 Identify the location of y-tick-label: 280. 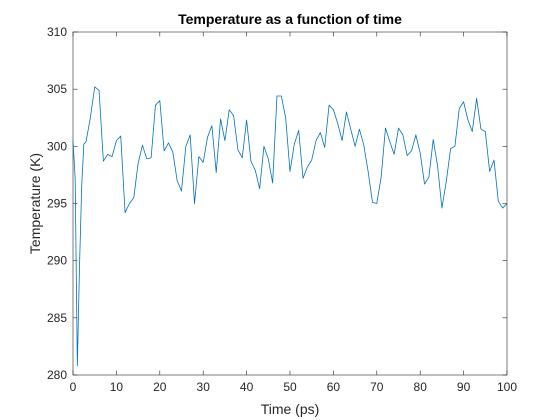
(57, 375).